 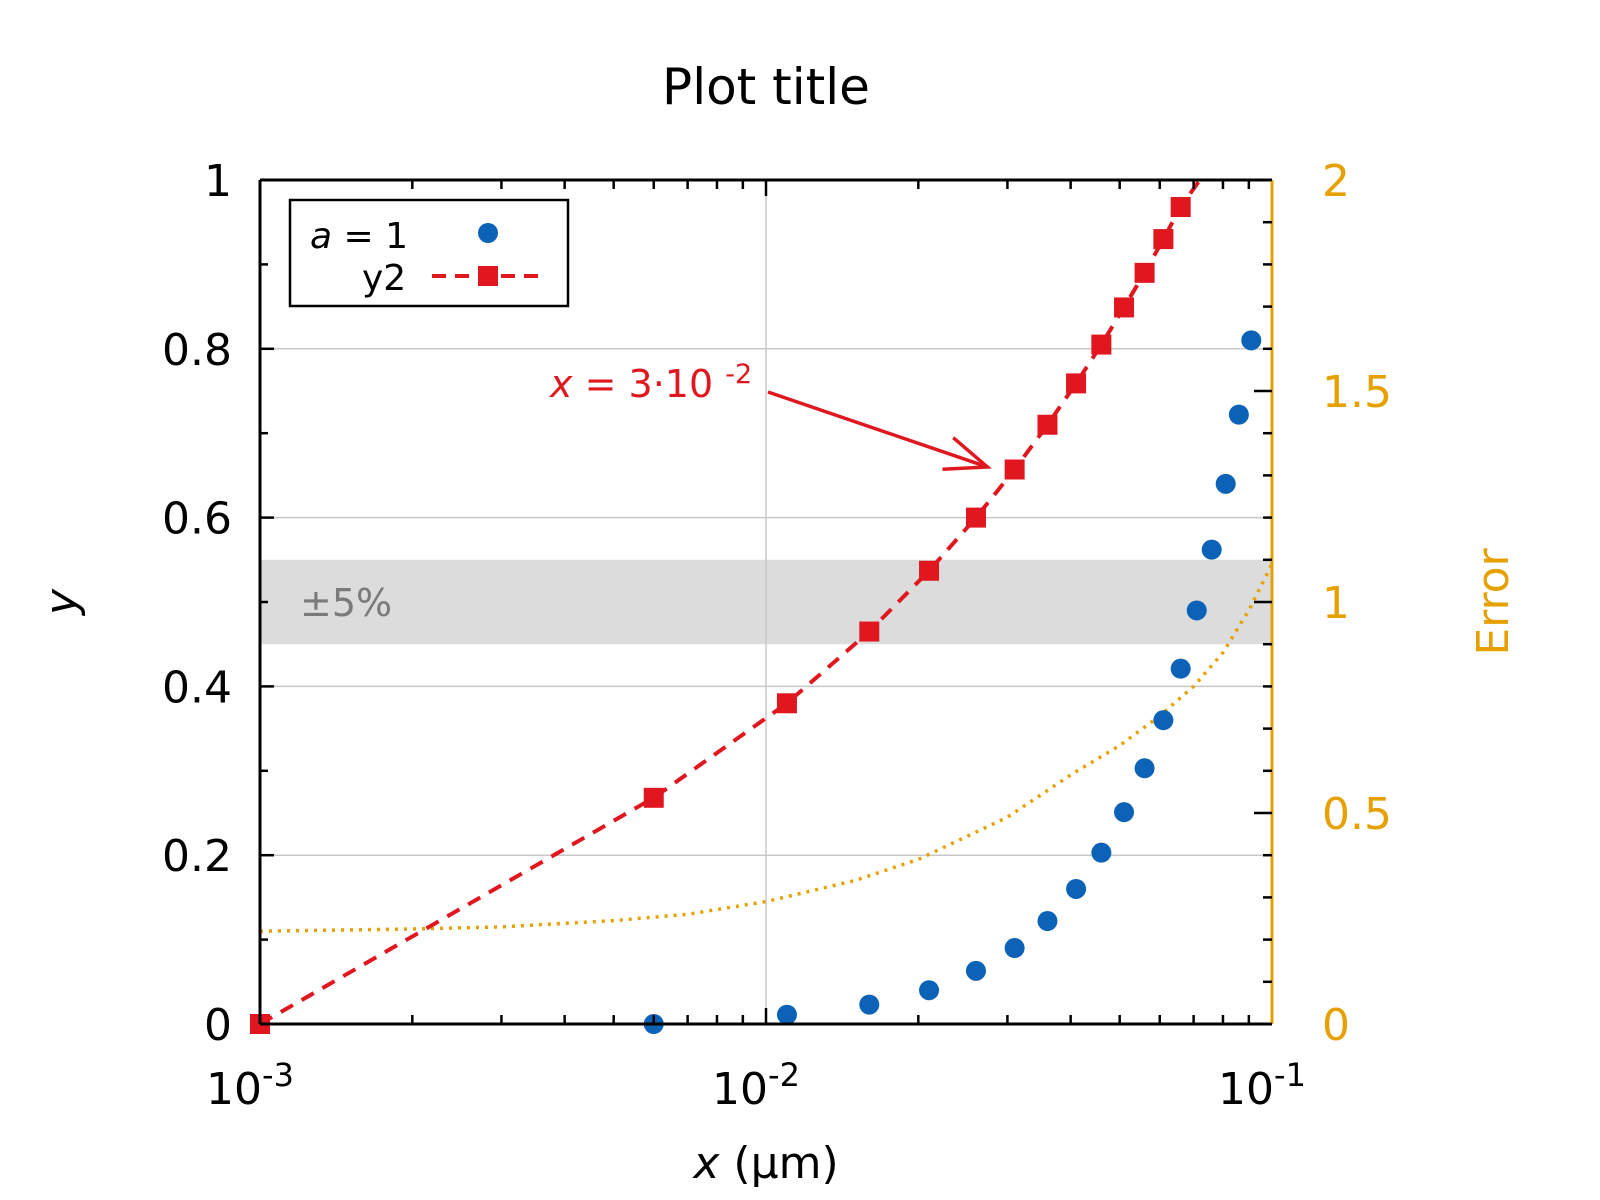 What do you see at coordinates (766, 87) in the screenshot?
I see `chart-title: Plot title` at bounding box center [766, 87].